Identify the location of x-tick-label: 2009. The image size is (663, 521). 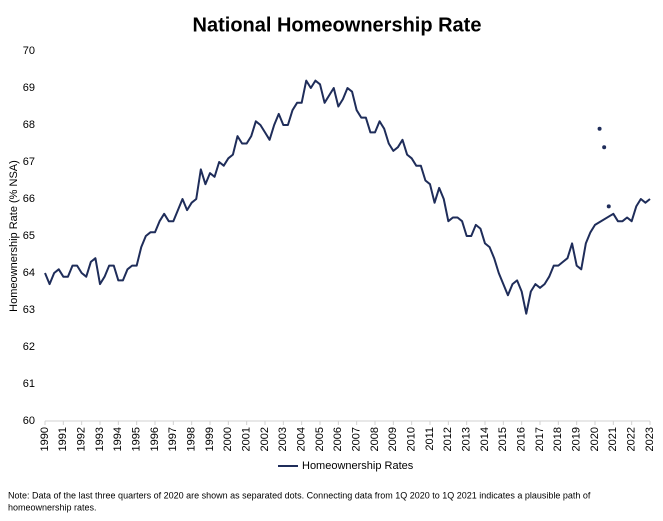
(393, 439).